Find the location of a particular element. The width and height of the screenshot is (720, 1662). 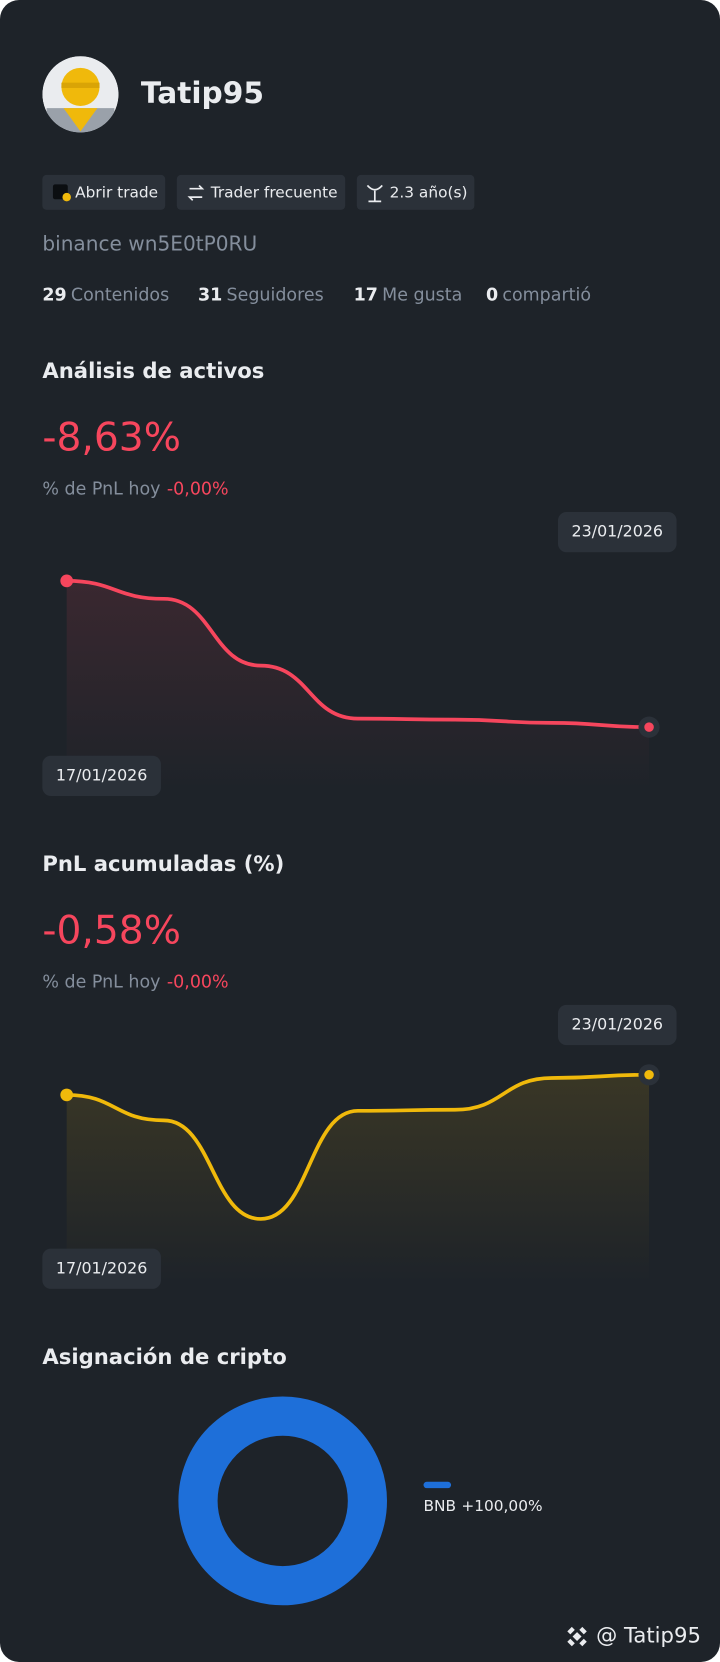

stat: 17 Me gusta is located at coordinates (408, 296).